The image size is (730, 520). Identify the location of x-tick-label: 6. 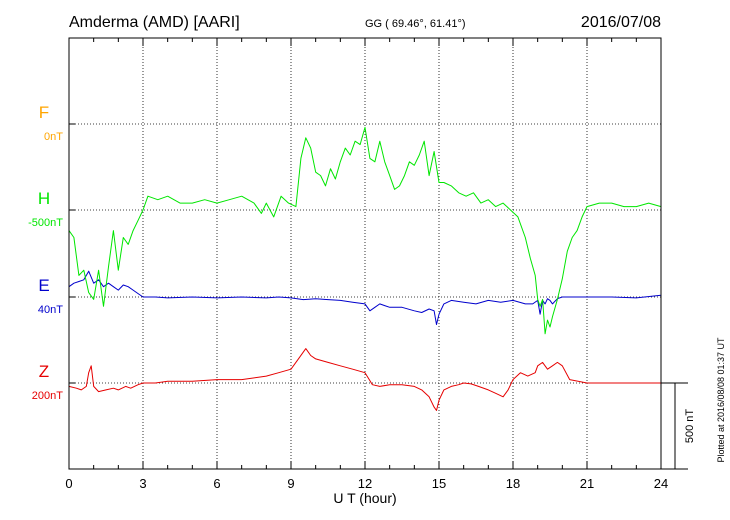
(216, 483).